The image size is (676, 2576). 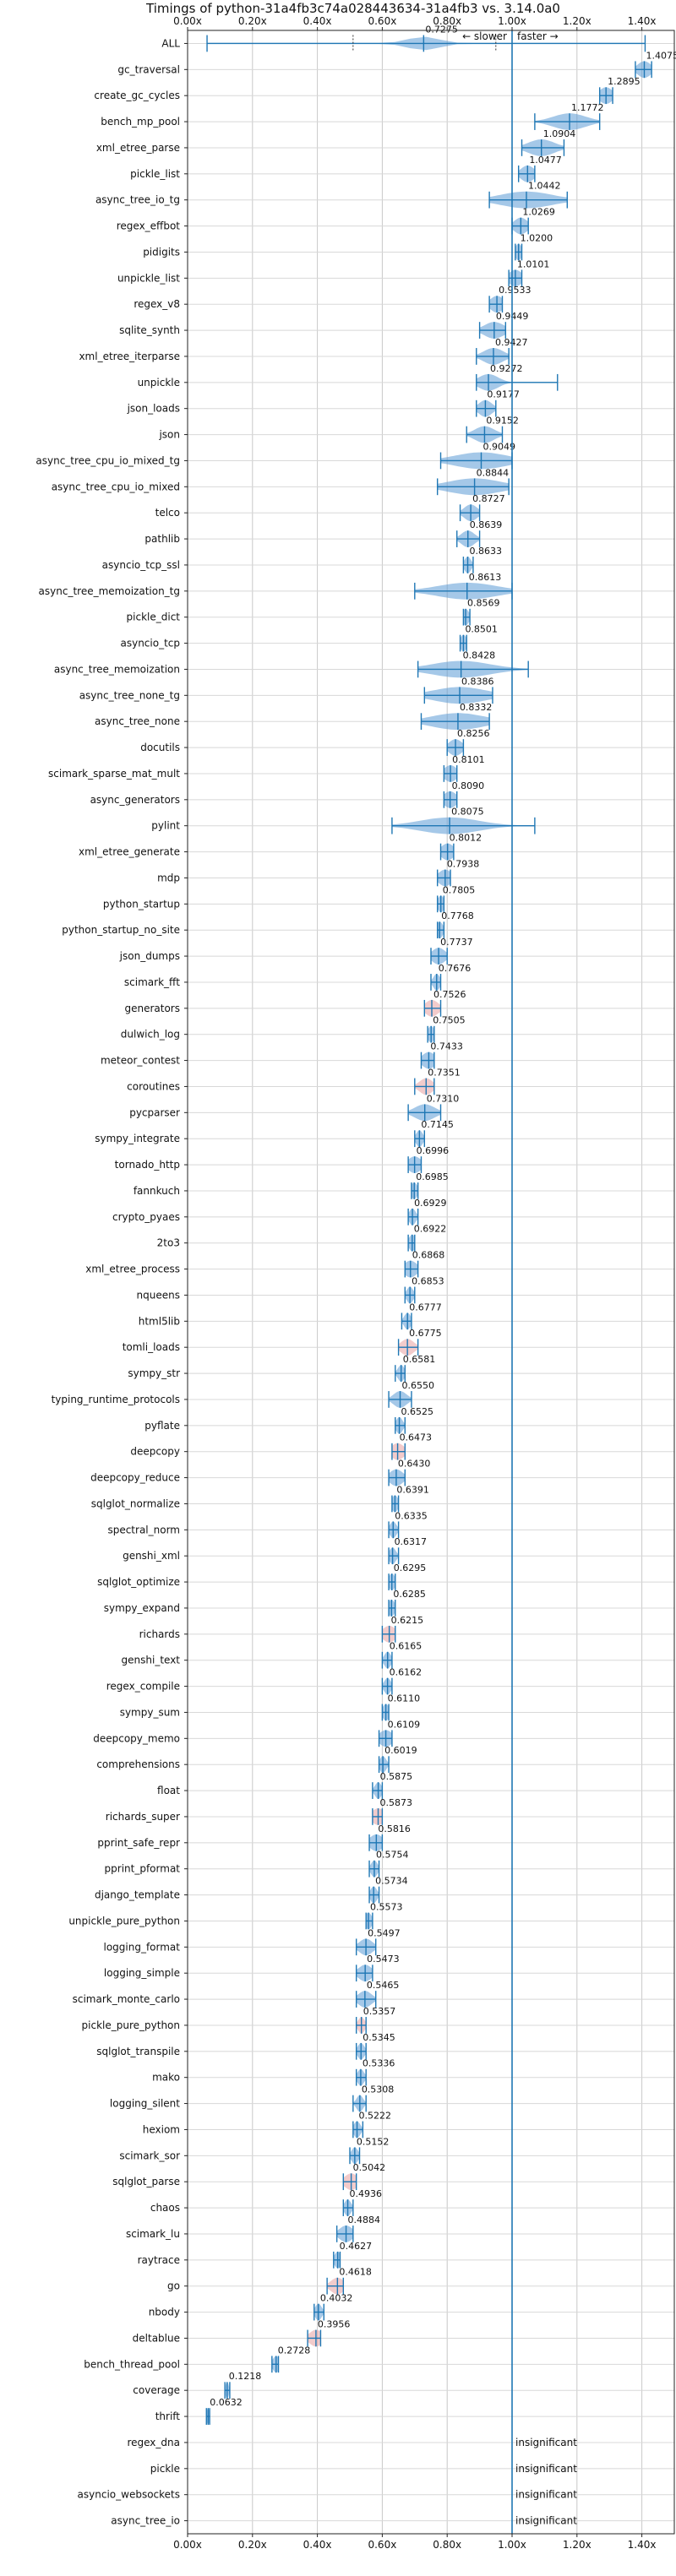 I want to click on benchmark-label: nbody, so click(x=164, y=2312).